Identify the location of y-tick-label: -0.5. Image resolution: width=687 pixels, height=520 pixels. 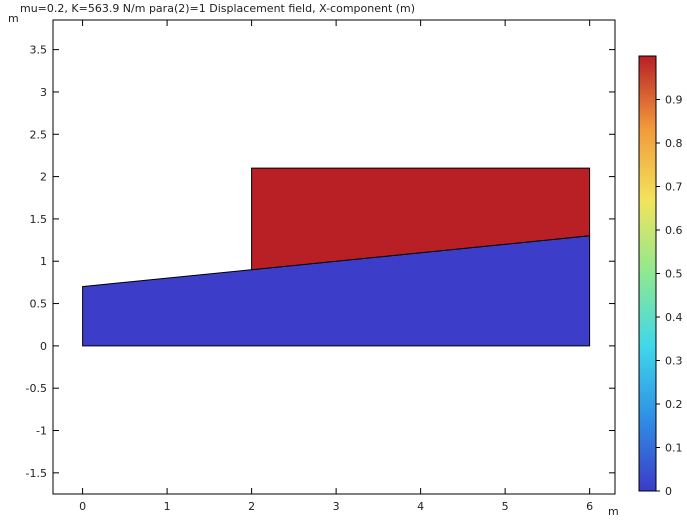
(36, 388).